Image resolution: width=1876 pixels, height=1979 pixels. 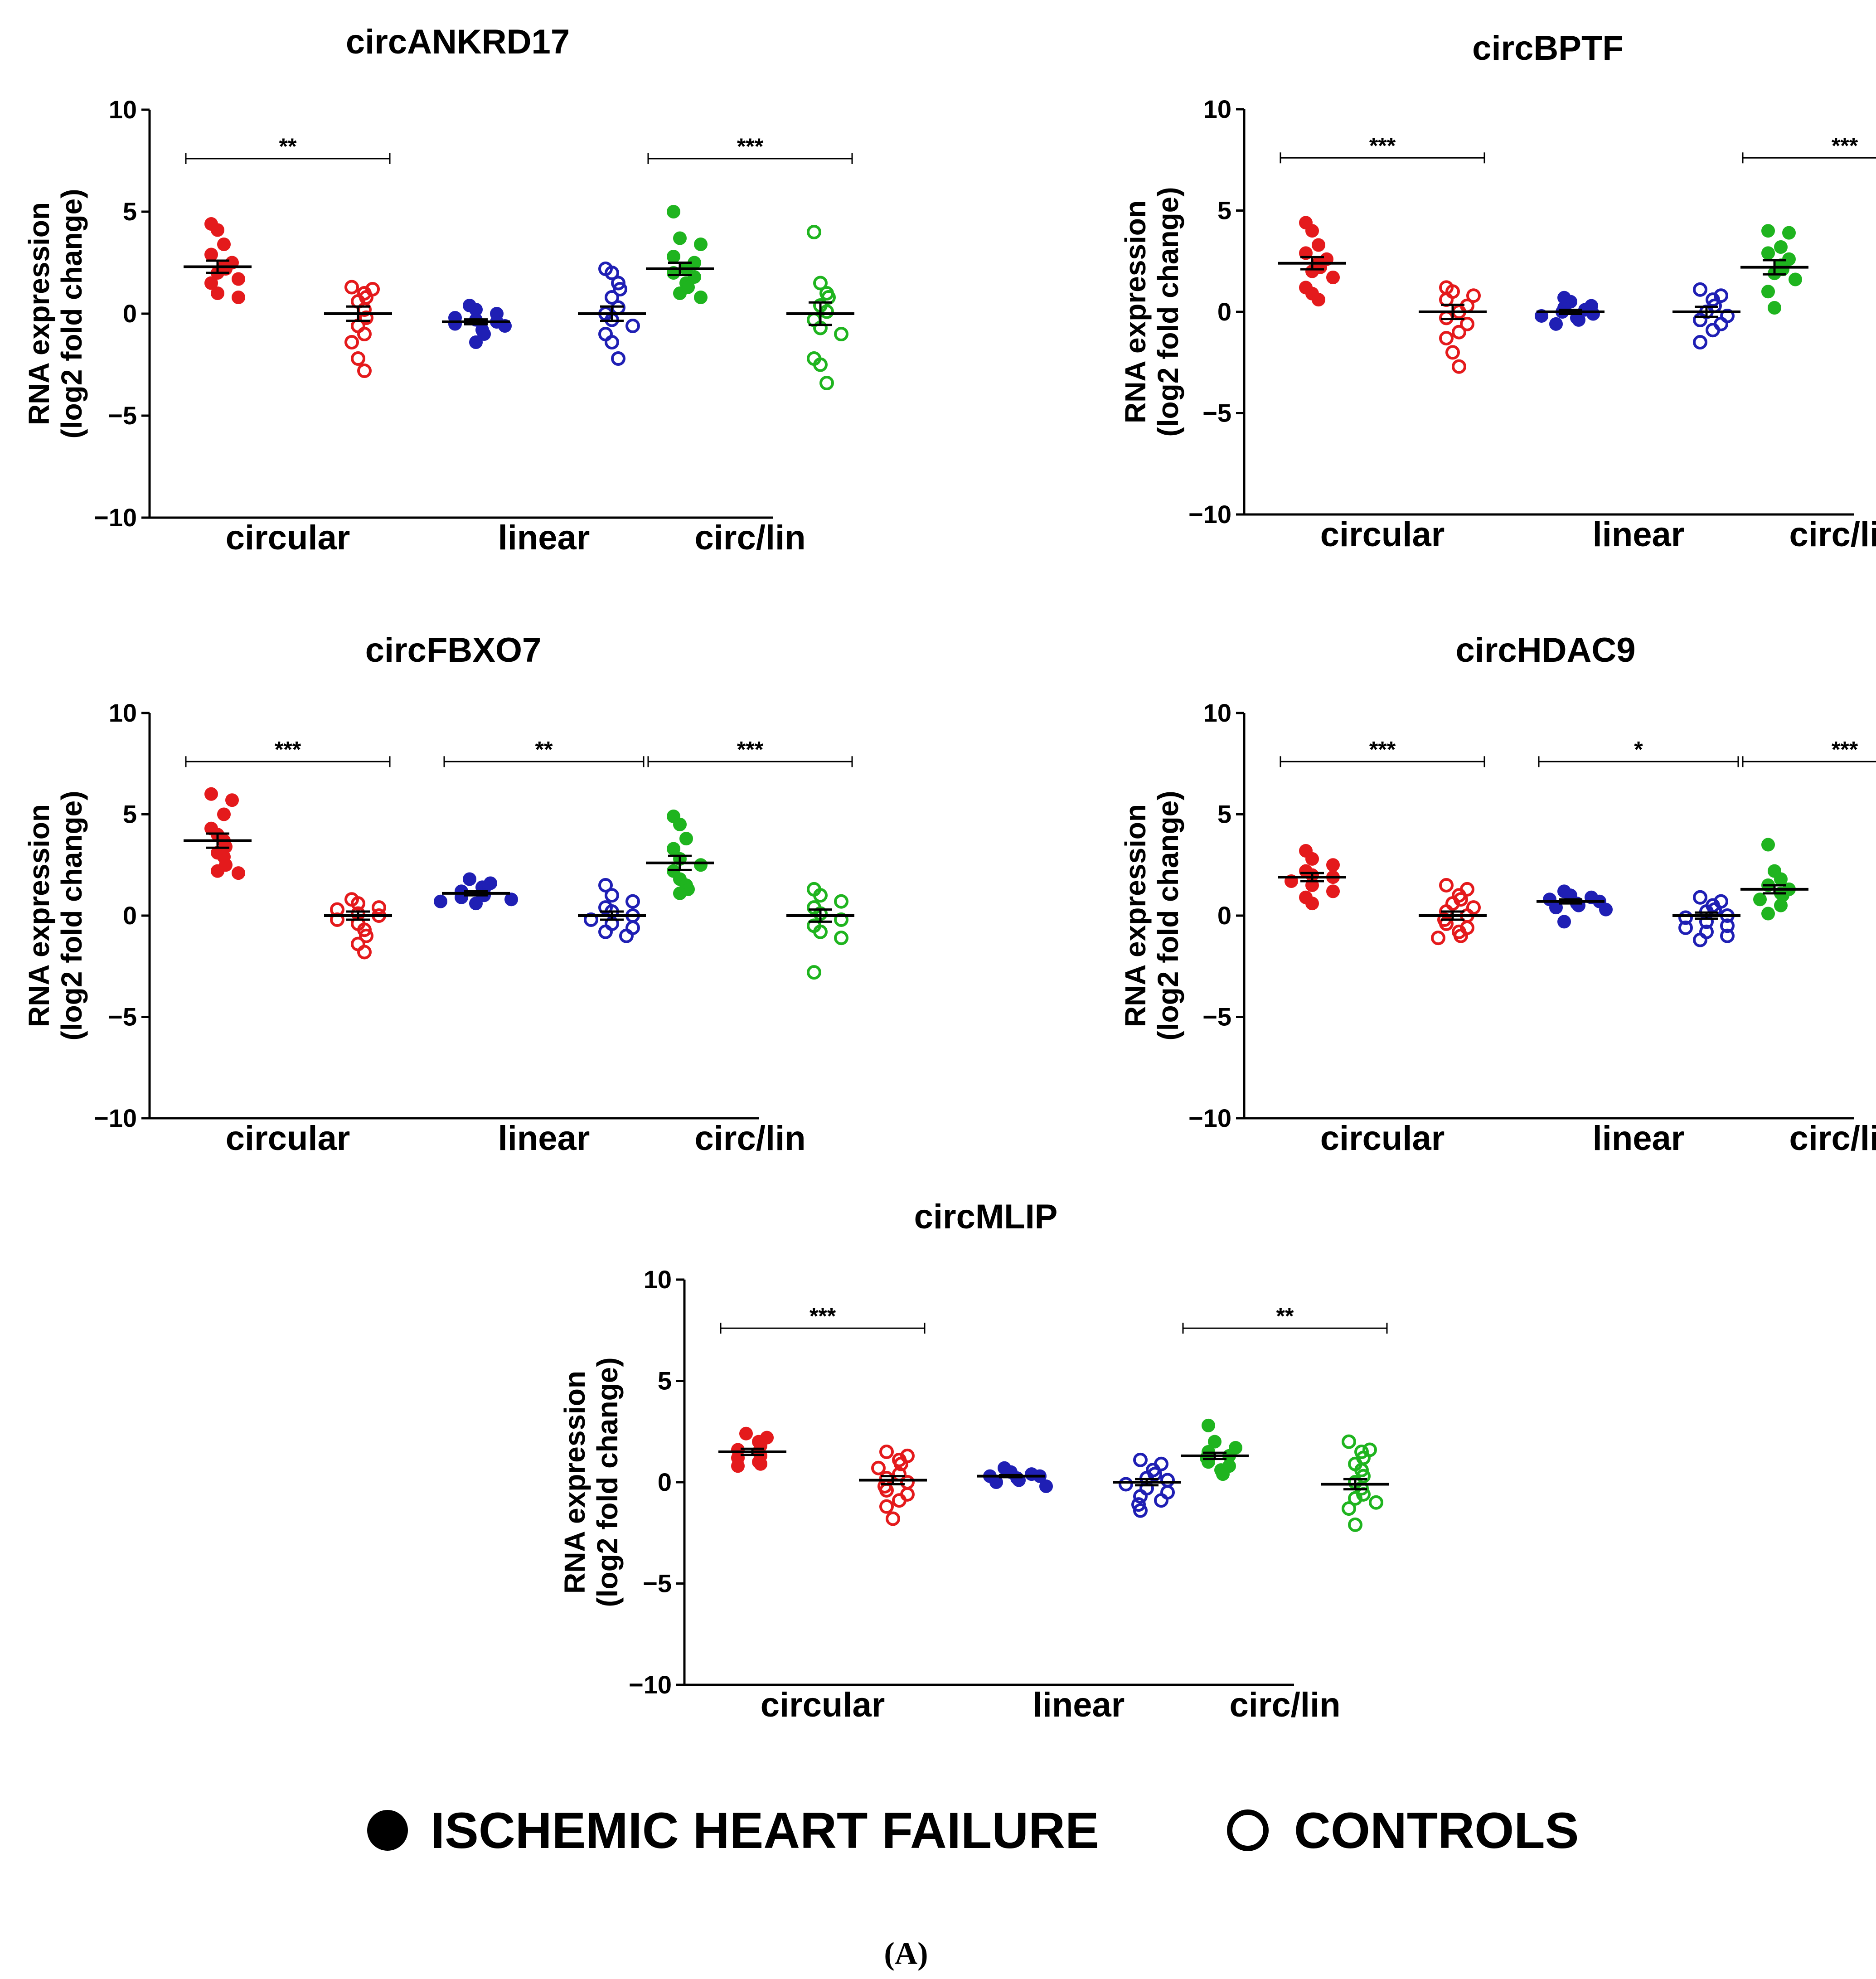 I want to click on chart-title: circMLIP, so click(x=986, y=1217).